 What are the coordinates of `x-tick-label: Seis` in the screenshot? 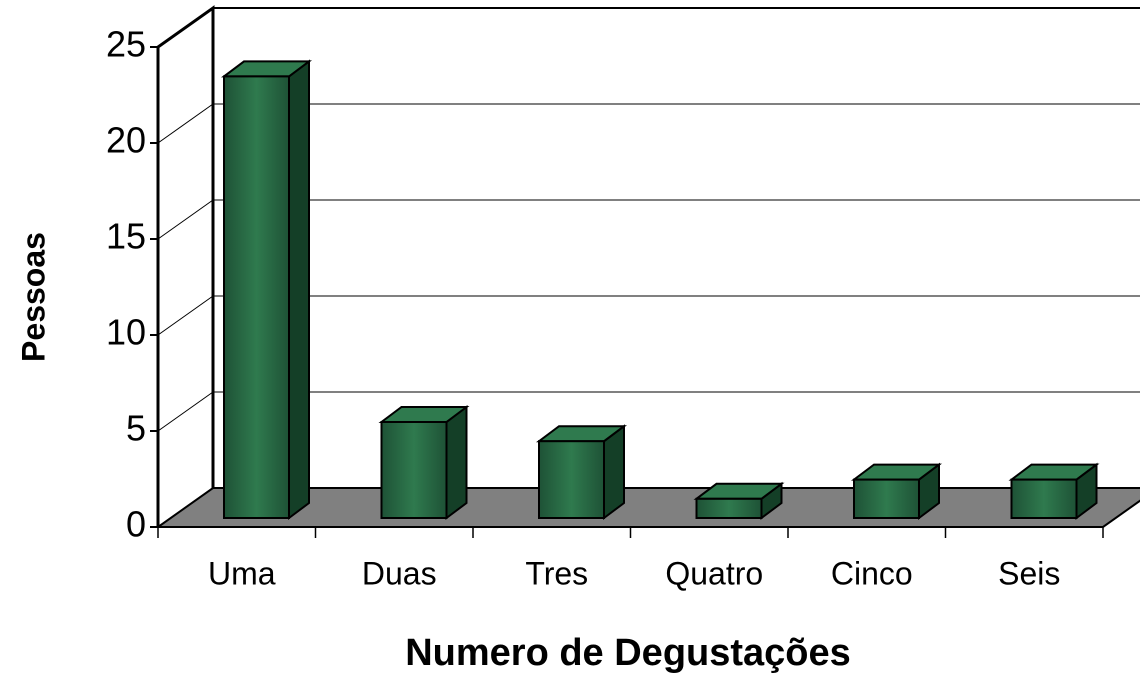 It's located at (1029, 573).